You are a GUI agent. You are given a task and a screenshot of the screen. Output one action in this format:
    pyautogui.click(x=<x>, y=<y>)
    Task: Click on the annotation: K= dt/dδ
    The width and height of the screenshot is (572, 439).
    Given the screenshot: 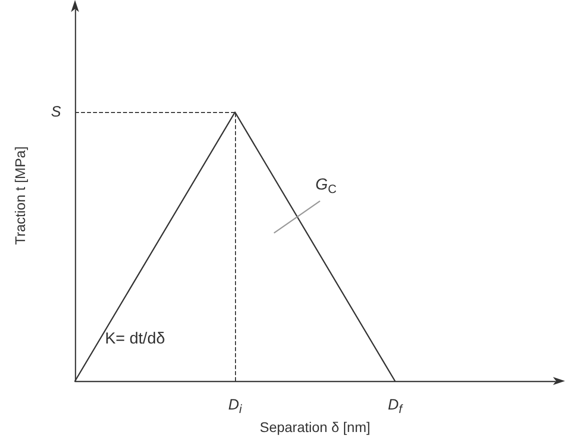 What is the action you would take?
    pyautogui.click(x=135, y=339)
    